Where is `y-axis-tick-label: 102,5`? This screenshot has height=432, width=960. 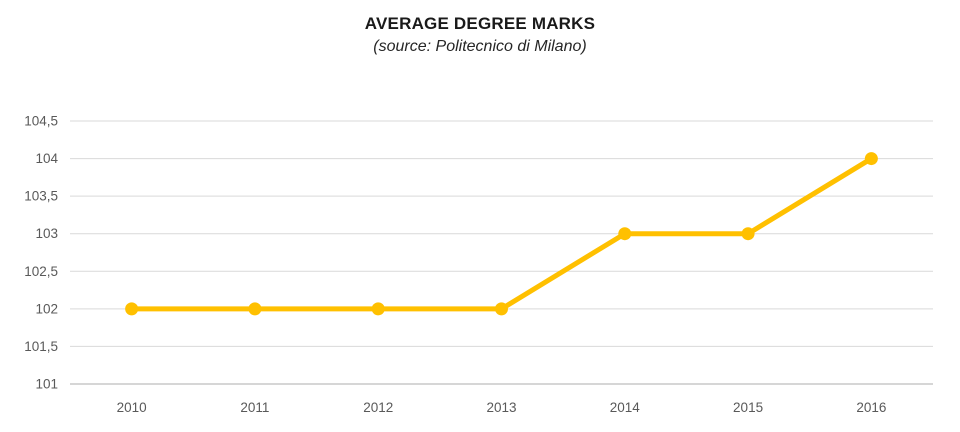 y-axis-tick-label: 102,5 is located at coordinates (41, 271).